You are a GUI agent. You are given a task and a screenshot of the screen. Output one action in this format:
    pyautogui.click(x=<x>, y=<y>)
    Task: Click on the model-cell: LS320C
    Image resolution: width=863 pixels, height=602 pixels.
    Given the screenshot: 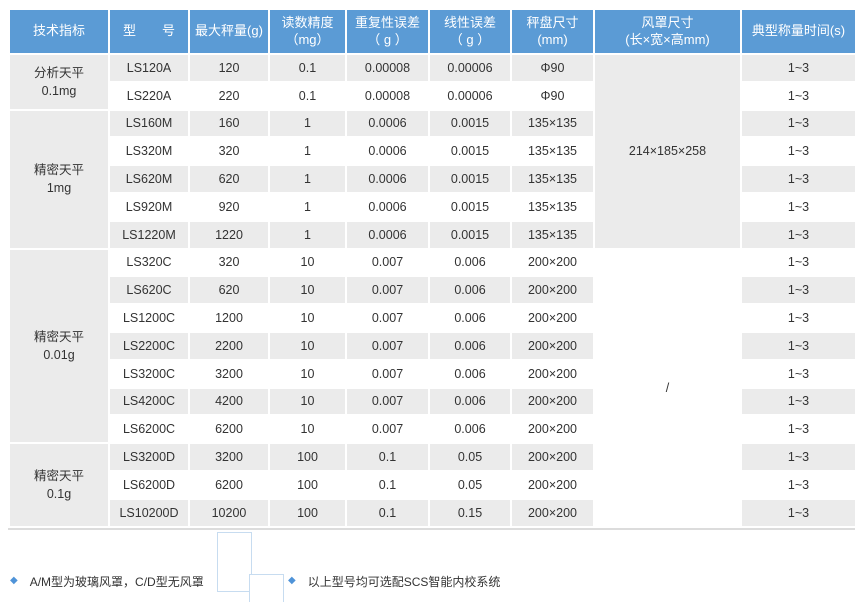 What is the action you would take?
    pyautogui.click(x=149, y=262)
    